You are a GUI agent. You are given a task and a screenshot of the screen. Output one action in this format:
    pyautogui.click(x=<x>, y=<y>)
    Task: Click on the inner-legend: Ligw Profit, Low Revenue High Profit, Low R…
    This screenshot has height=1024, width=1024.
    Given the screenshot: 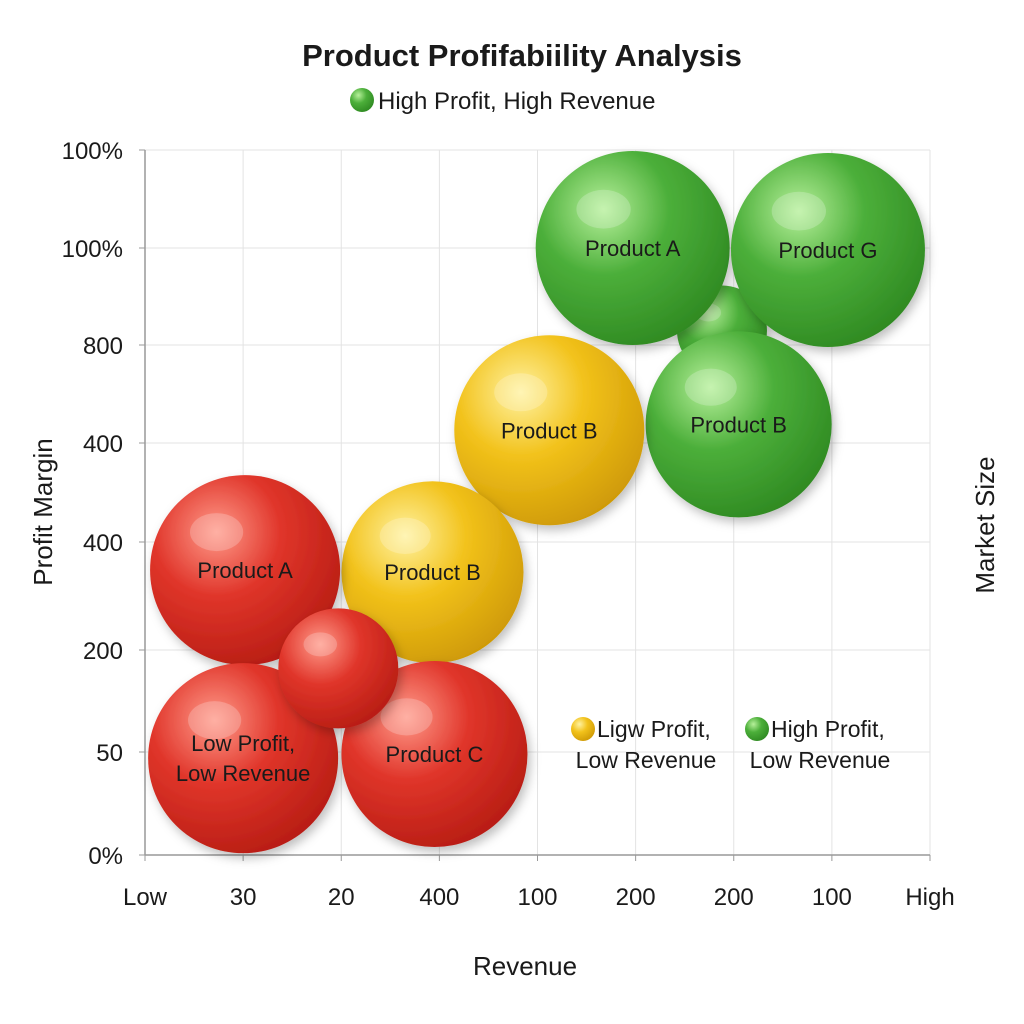 What is the action you would take?
    pyautogui.click(x=730, y=744)
    